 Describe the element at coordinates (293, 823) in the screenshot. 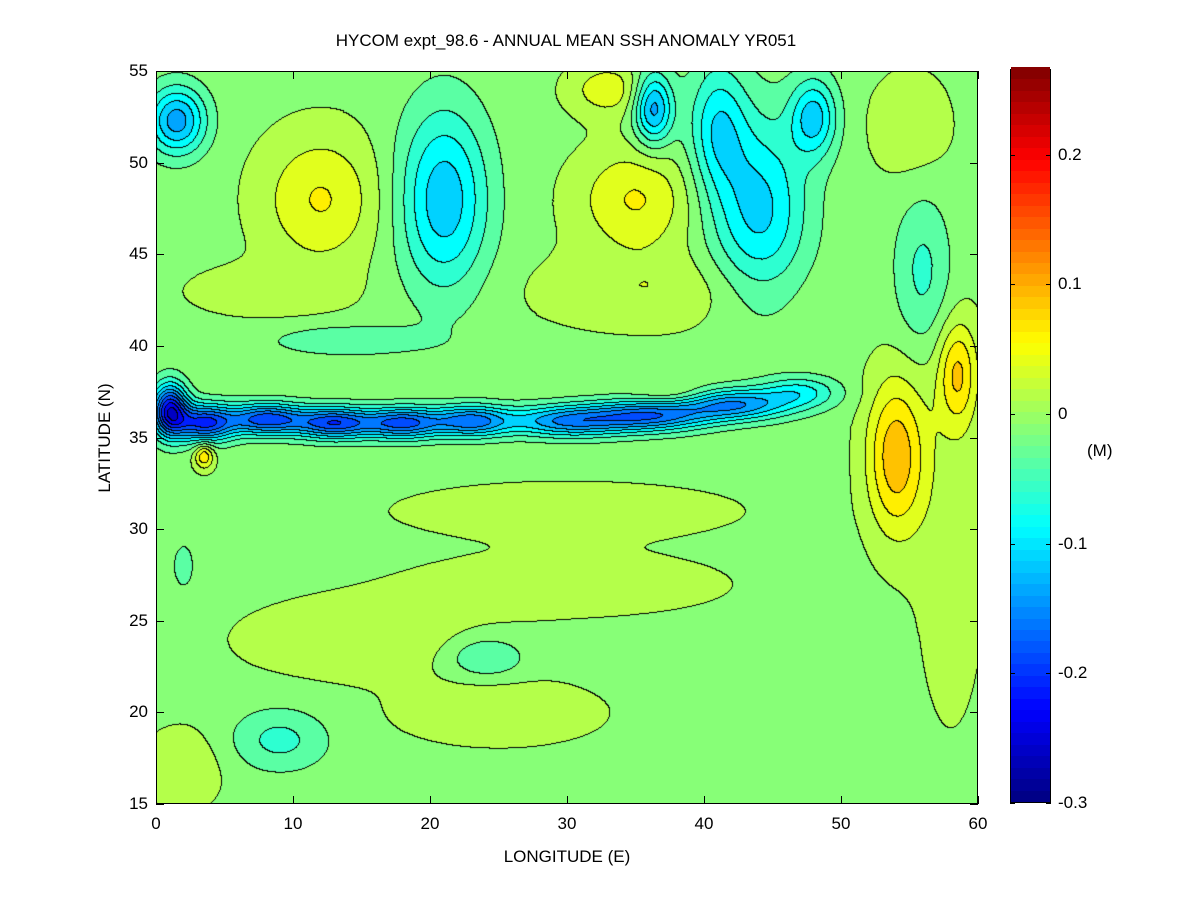

I see `x-tick-label: 10` at that location.